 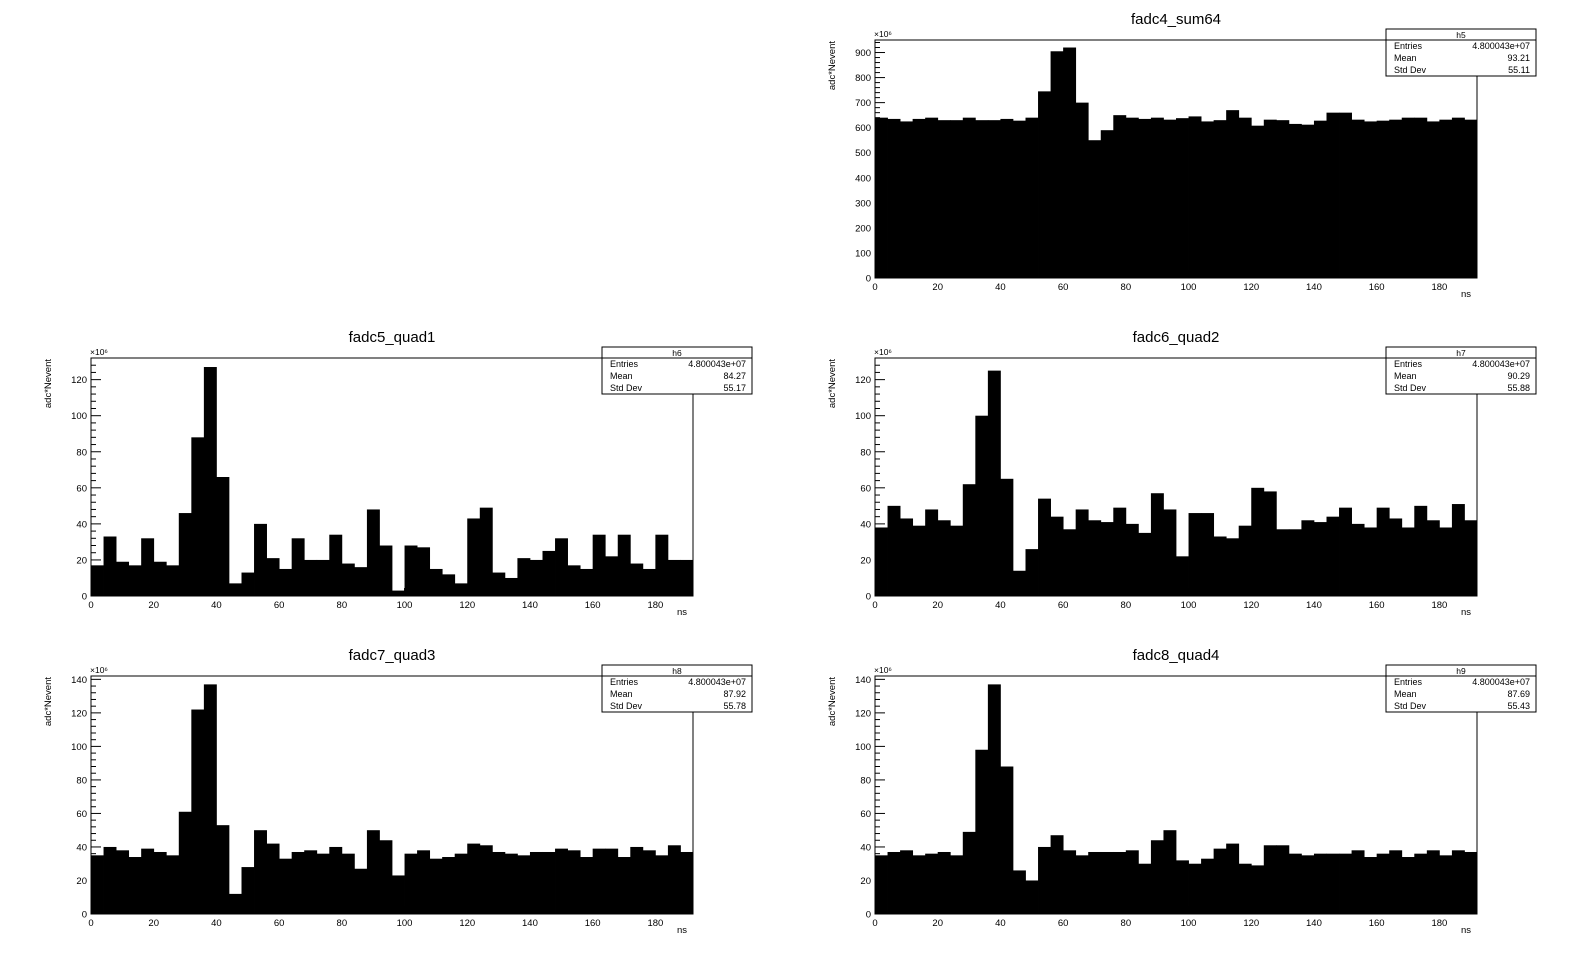 What do you see at coordinates (677, 353) in the screenshot?
I see `stats-histogram-name: h6` at bounding box center [677, 353].